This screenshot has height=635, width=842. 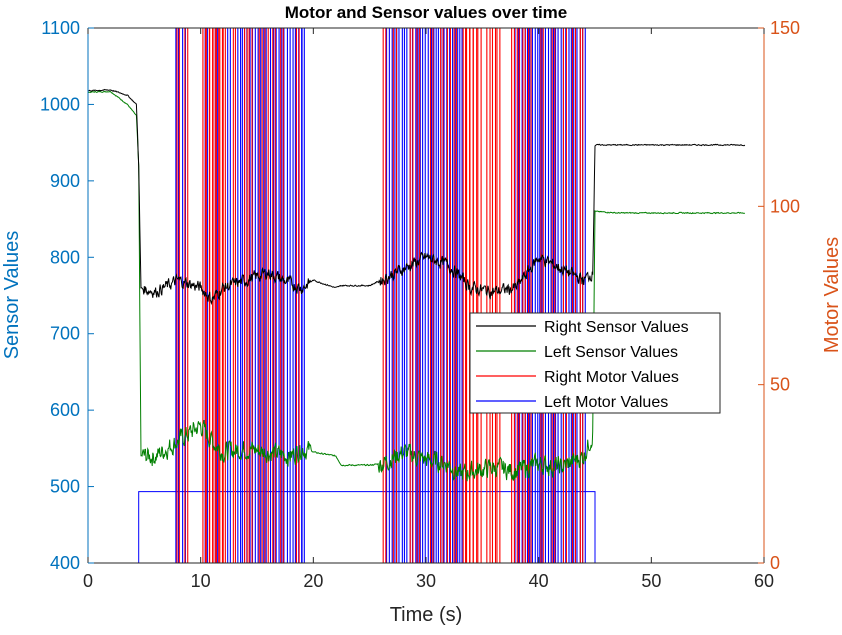 What do you see at coordinates (12, 295) in the screenshot?
I see `y-axis-left-label: Sensor Values` at bounding box center [12, 295].